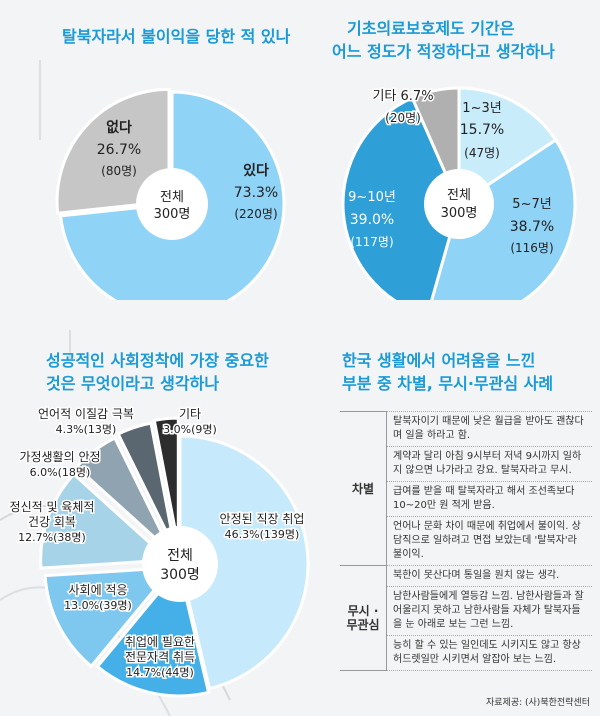 The width and height of the screenshot is (600, 716). Describe the element at coordinates (133, 383) in the screenshot. I see `chart3-title-line2: 것은 무엇이라고 생각하나` at that location.